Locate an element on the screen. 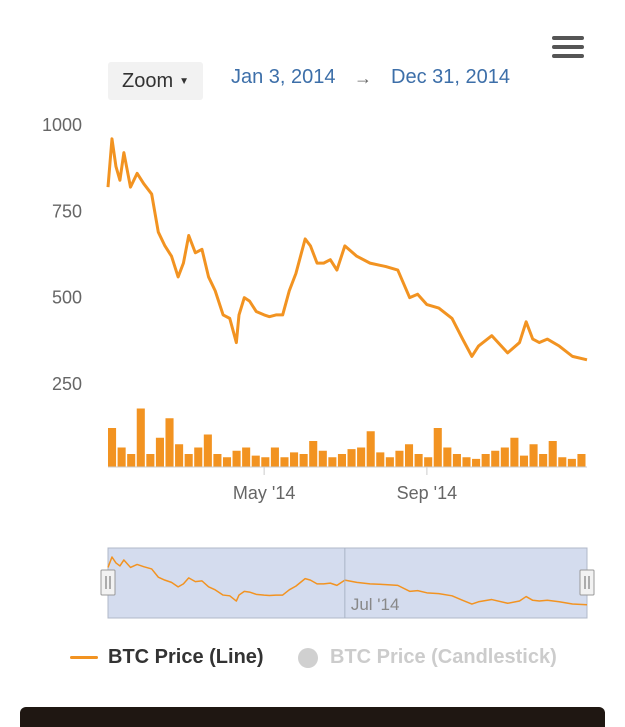  y-tick-label: 500 is located at coordinates (67, 298).